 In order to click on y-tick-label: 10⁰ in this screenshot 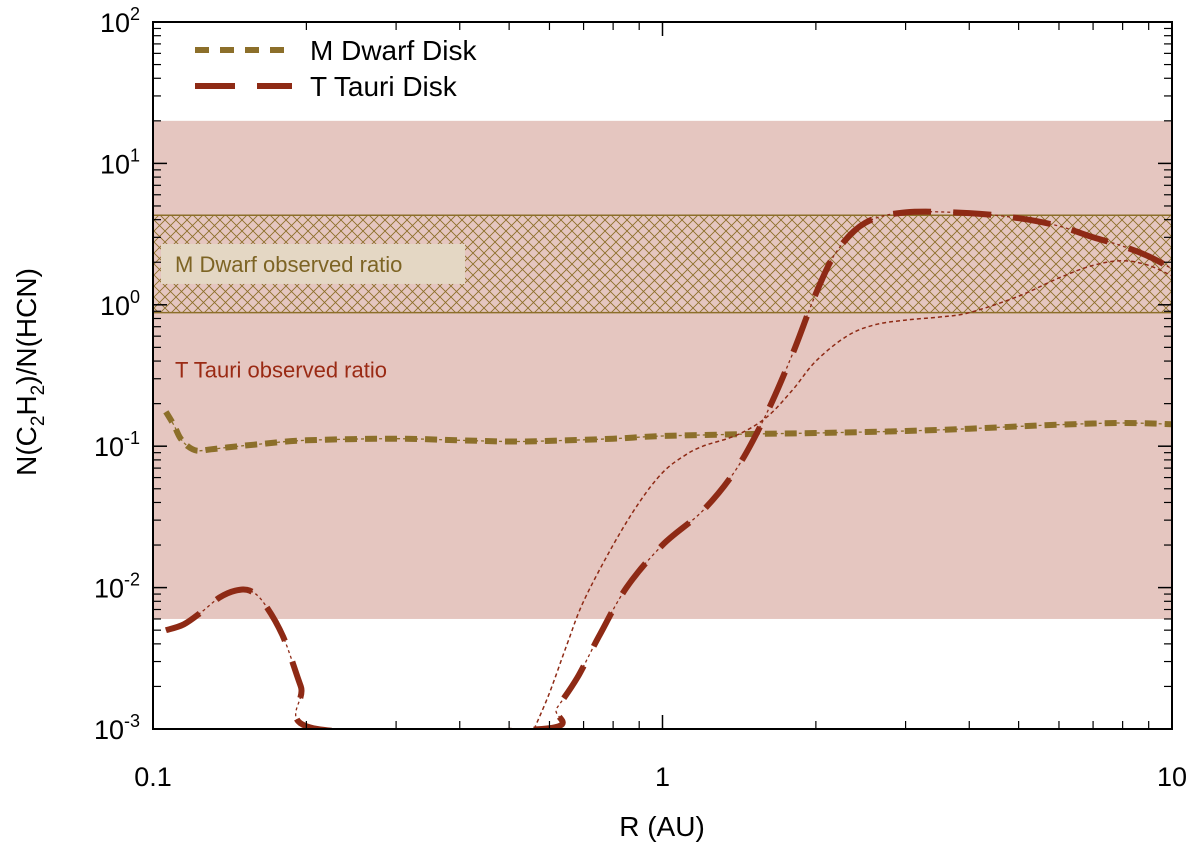, I will do `click(120, 304)`.